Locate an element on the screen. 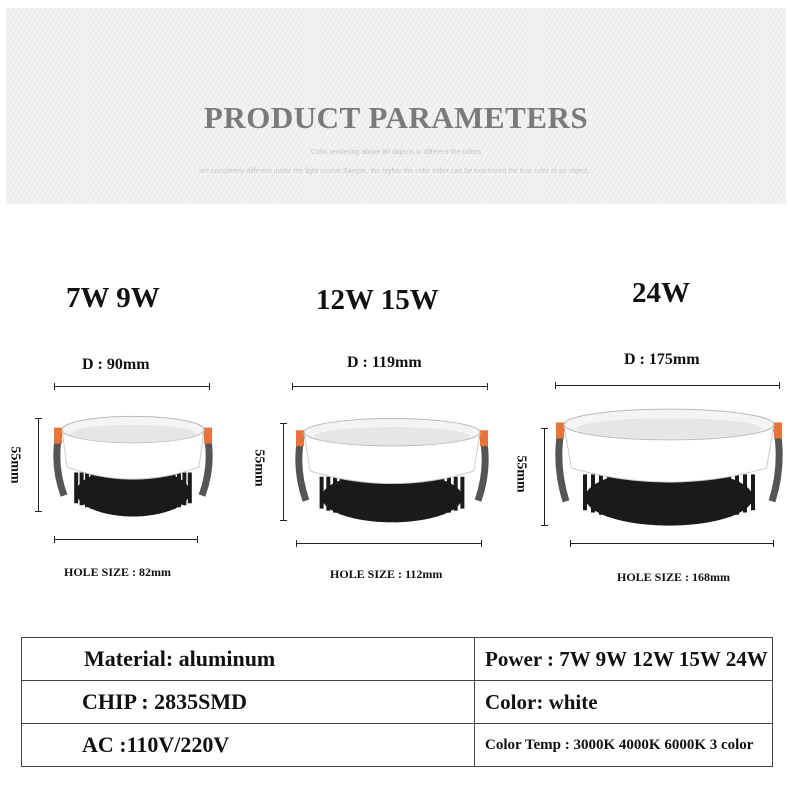 The height and width of the screenshot is (788, 790). product-diameter: D : 119mm is located at coordinates (384, 362).